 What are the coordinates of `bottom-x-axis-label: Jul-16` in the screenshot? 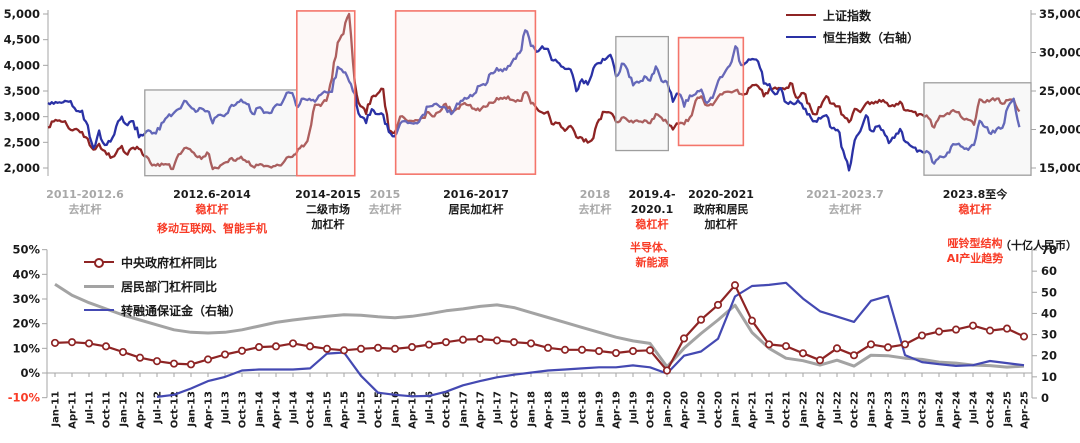 It's located at (430, 407).